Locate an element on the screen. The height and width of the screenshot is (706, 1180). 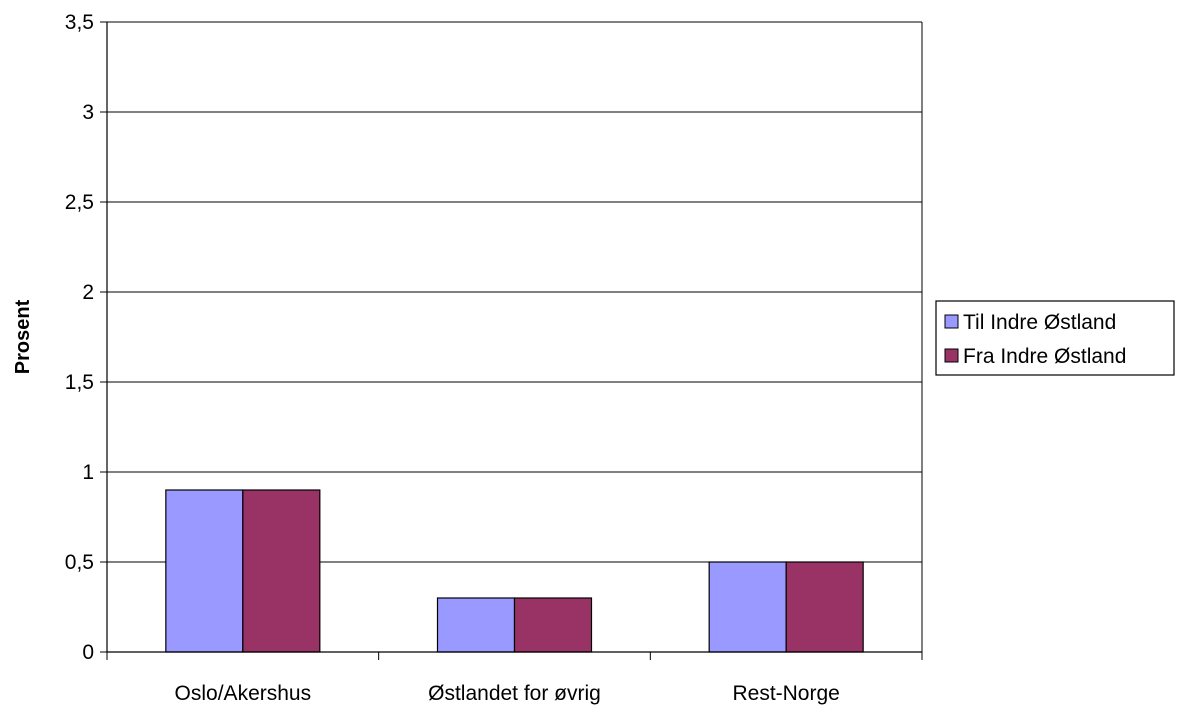
y-tick-label: 3 is located at coordinates (88, 112).